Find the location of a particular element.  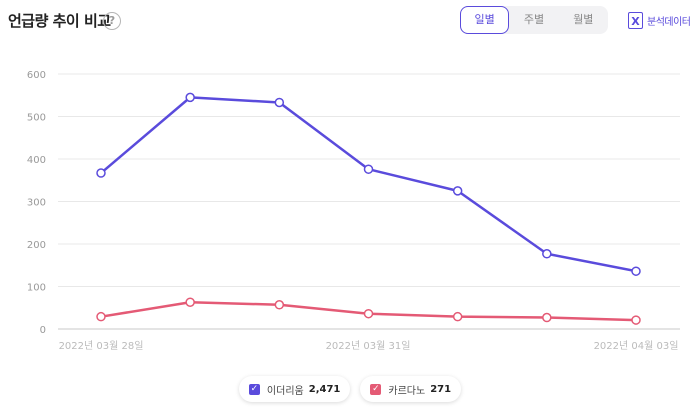

legend-label: 카르다노 is located at coordinates (407, 391).